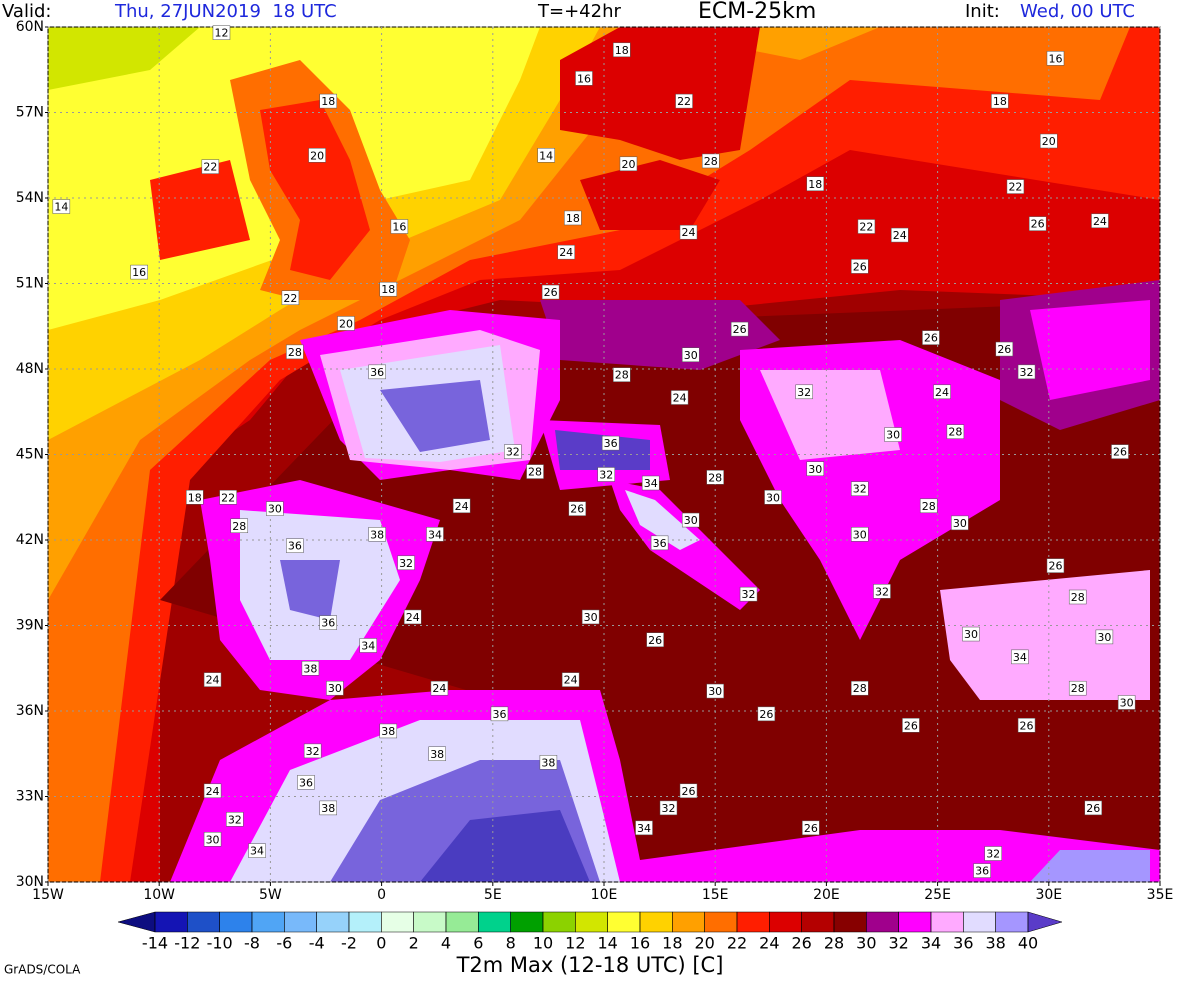 The height and width of the screenshot is (984, 1180). What do you see at coordinates (159, 895) in the screenshot?
I see `x-tick-label: 10W` at bounding box center [159, 895].